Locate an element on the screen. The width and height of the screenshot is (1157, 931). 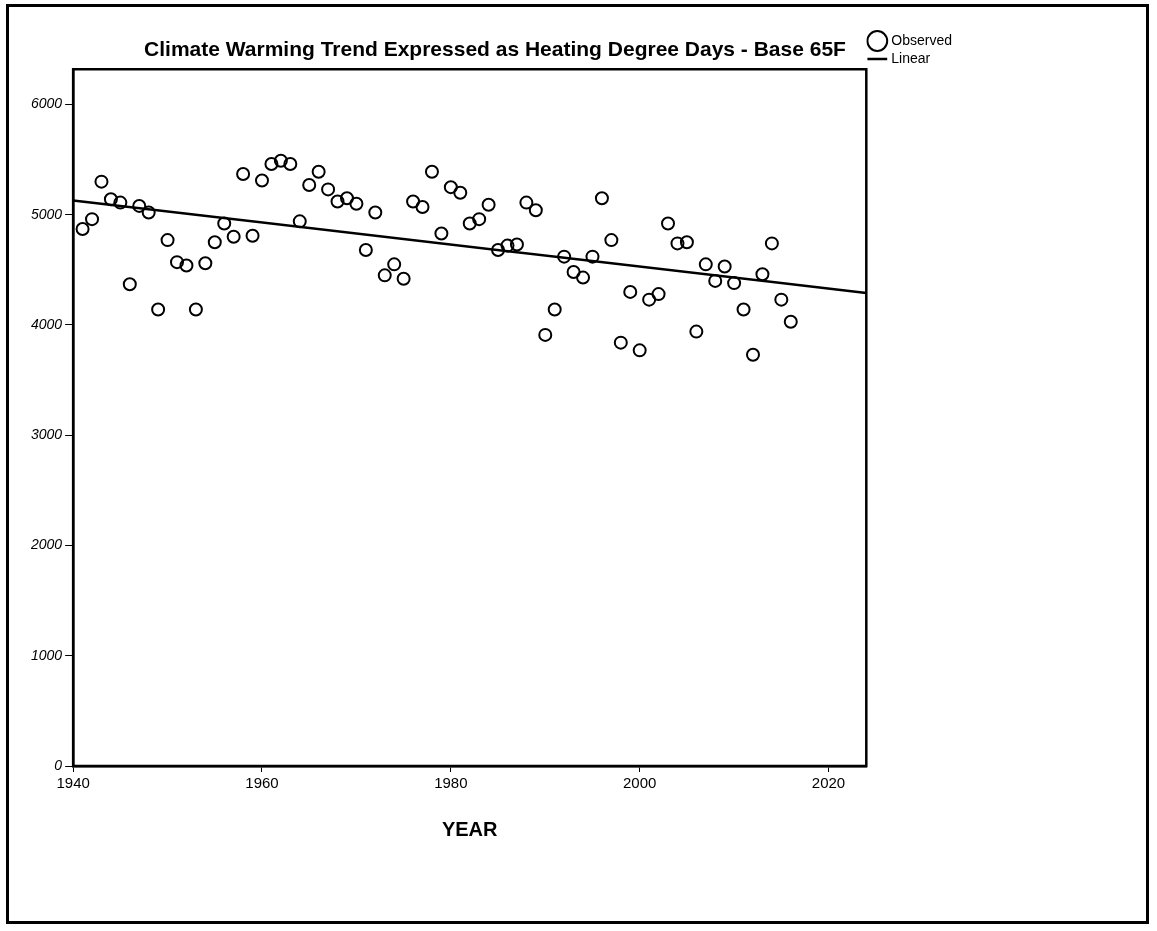
x-axis-title: YEAR is located at coordinates (470, 828).